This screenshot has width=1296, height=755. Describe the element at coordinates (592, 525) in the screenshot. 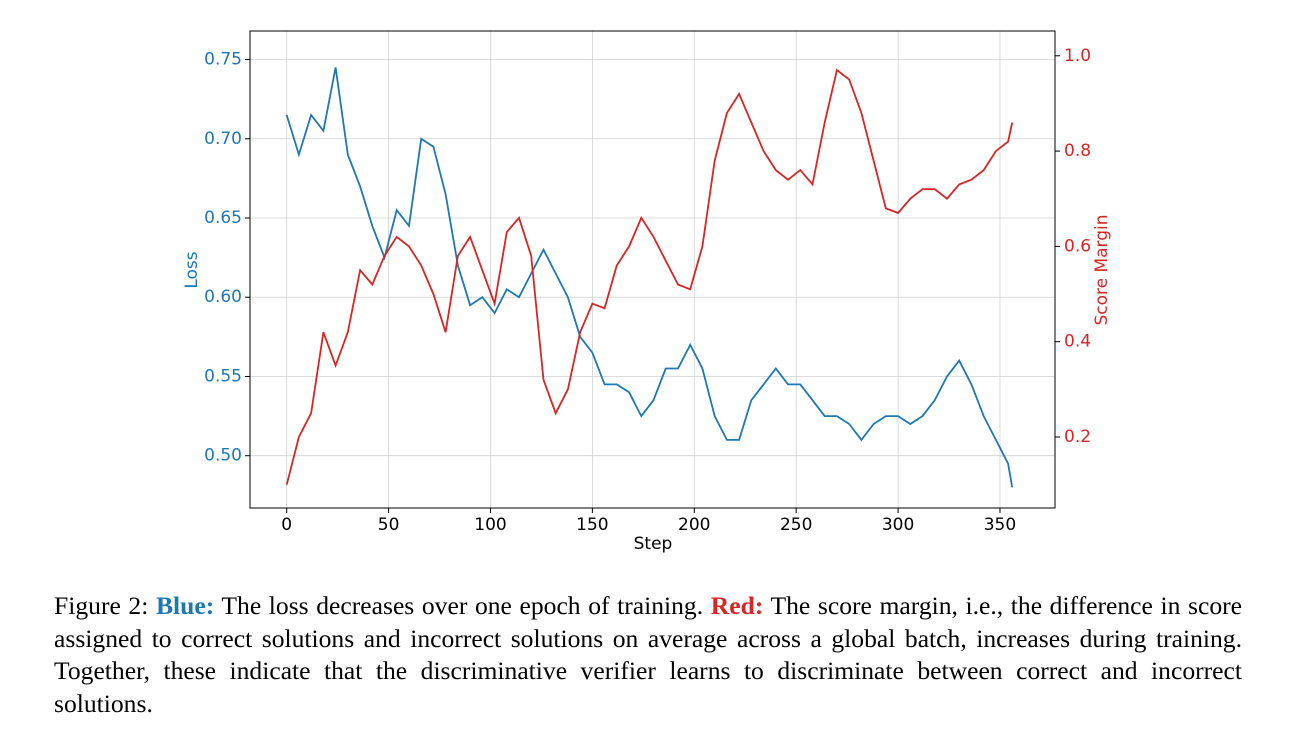

I see `x-tick-label: 150` at that location.